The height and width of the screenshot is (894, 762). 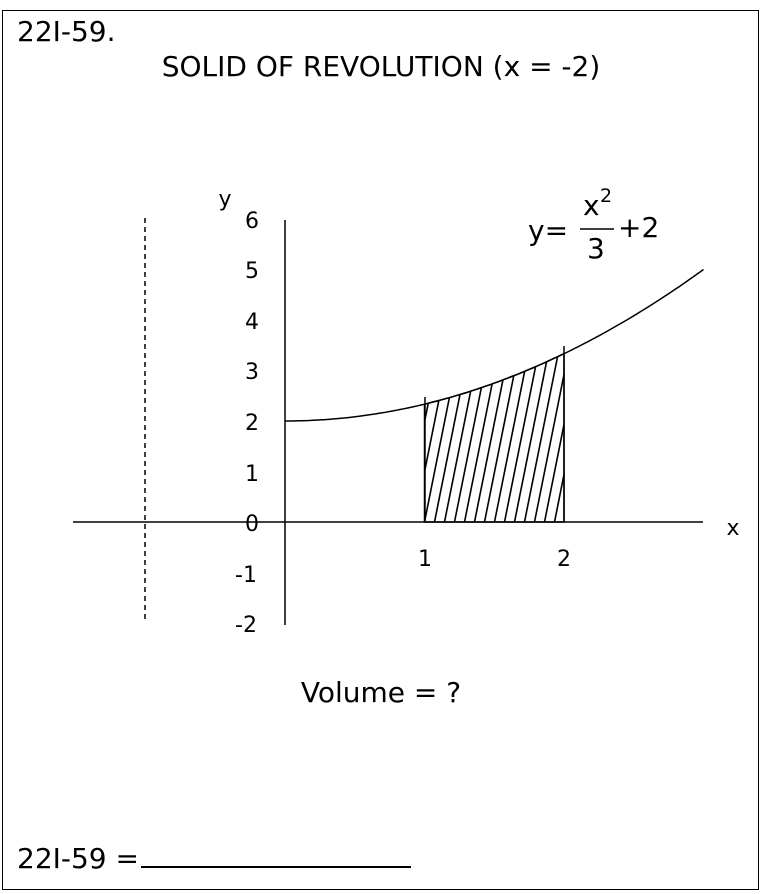 What do you see at coordinates (246, 575) in the screenshot?
I see `y-tick-label: -1` at bounding box center [246, 575].